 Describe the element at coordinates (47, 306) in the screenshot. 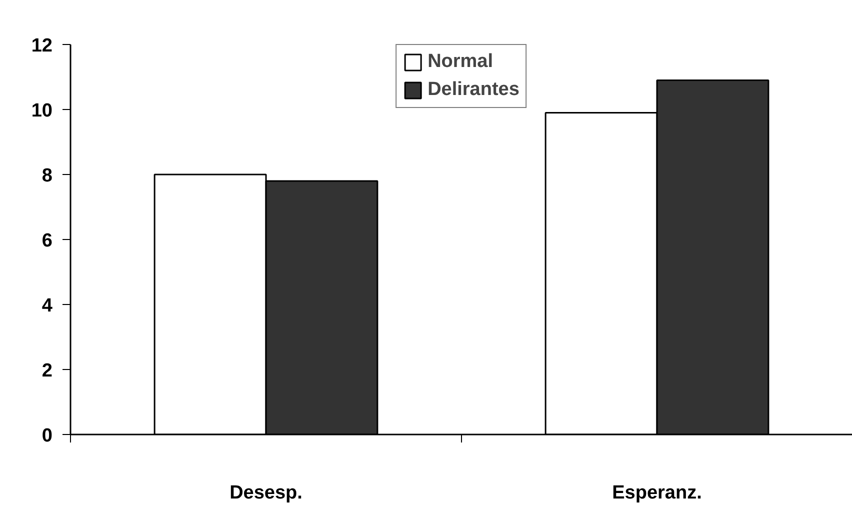

I see `y-tick-label: 4` at that location.